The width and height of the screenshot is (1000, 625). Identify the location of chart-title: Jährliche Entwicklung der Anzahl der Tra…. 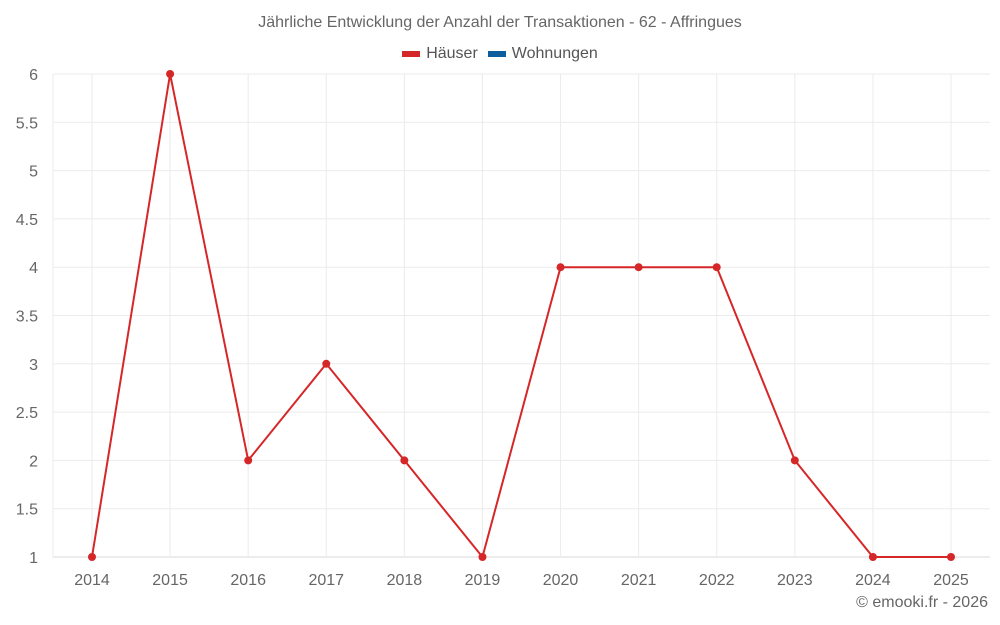
(500, 22).